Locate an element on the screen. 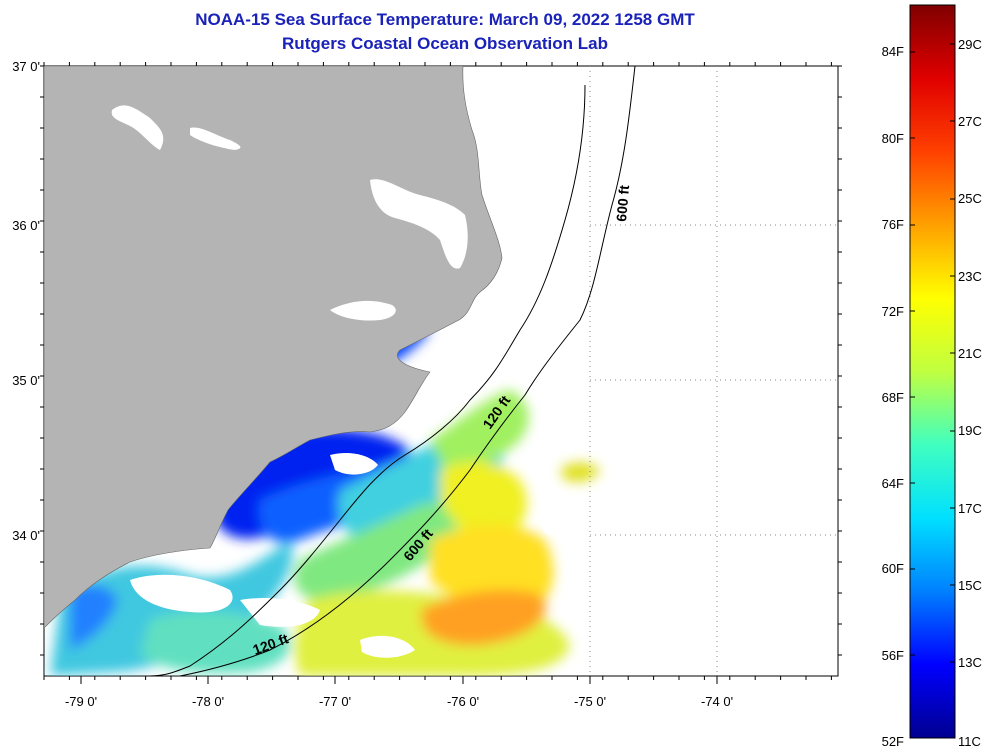 This screenshot has height=754, width=992. latitude-labels: 37 0' 36 0' 35 0' 34 0' is located at coordinates (26, 301).